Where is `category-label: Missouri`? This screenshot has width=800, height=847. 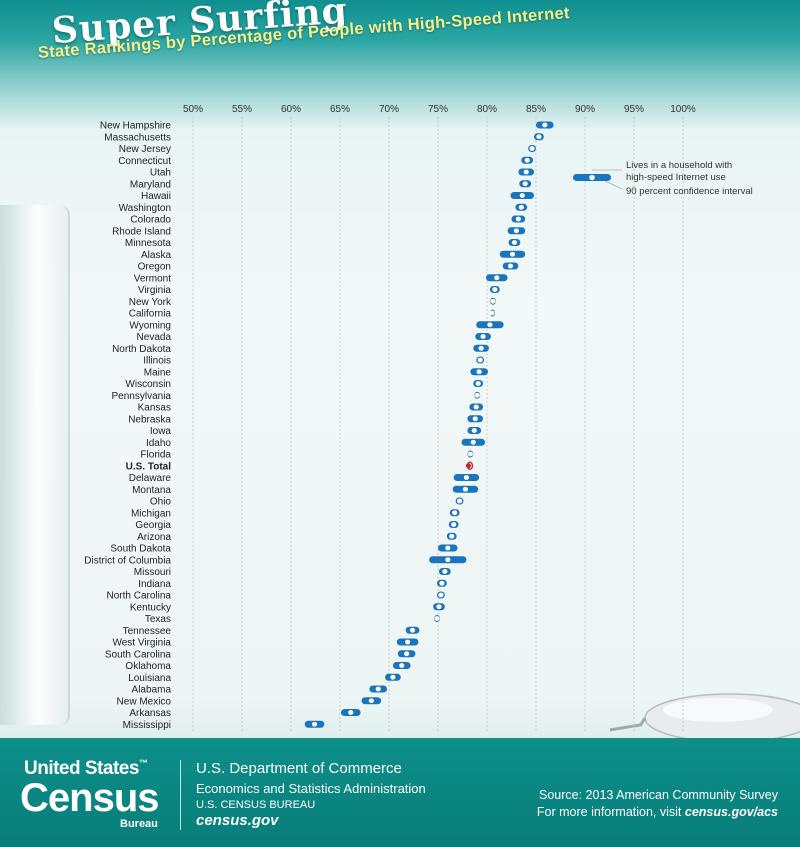 category-label: Missouri is located at coordinates (152, 572).